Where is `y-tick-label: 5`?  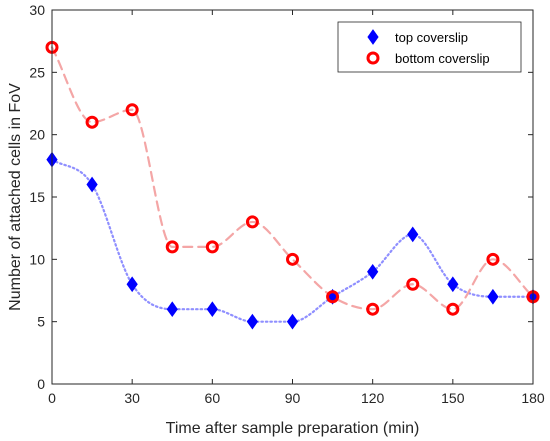 y-tick-label: 5 is located at coordinates (41, 322).